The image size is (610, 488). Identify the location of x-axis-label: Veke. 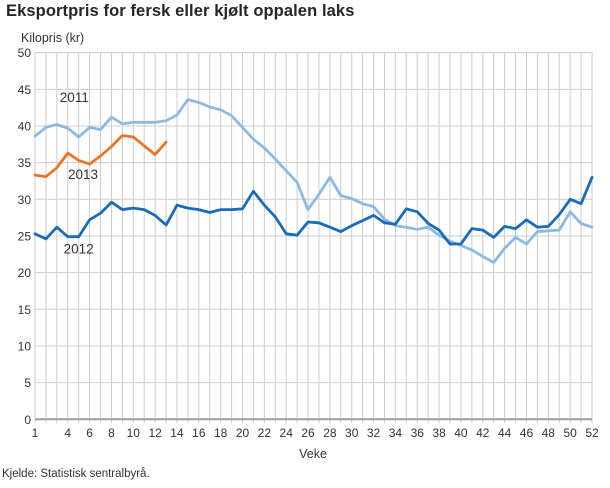
(313, 454).